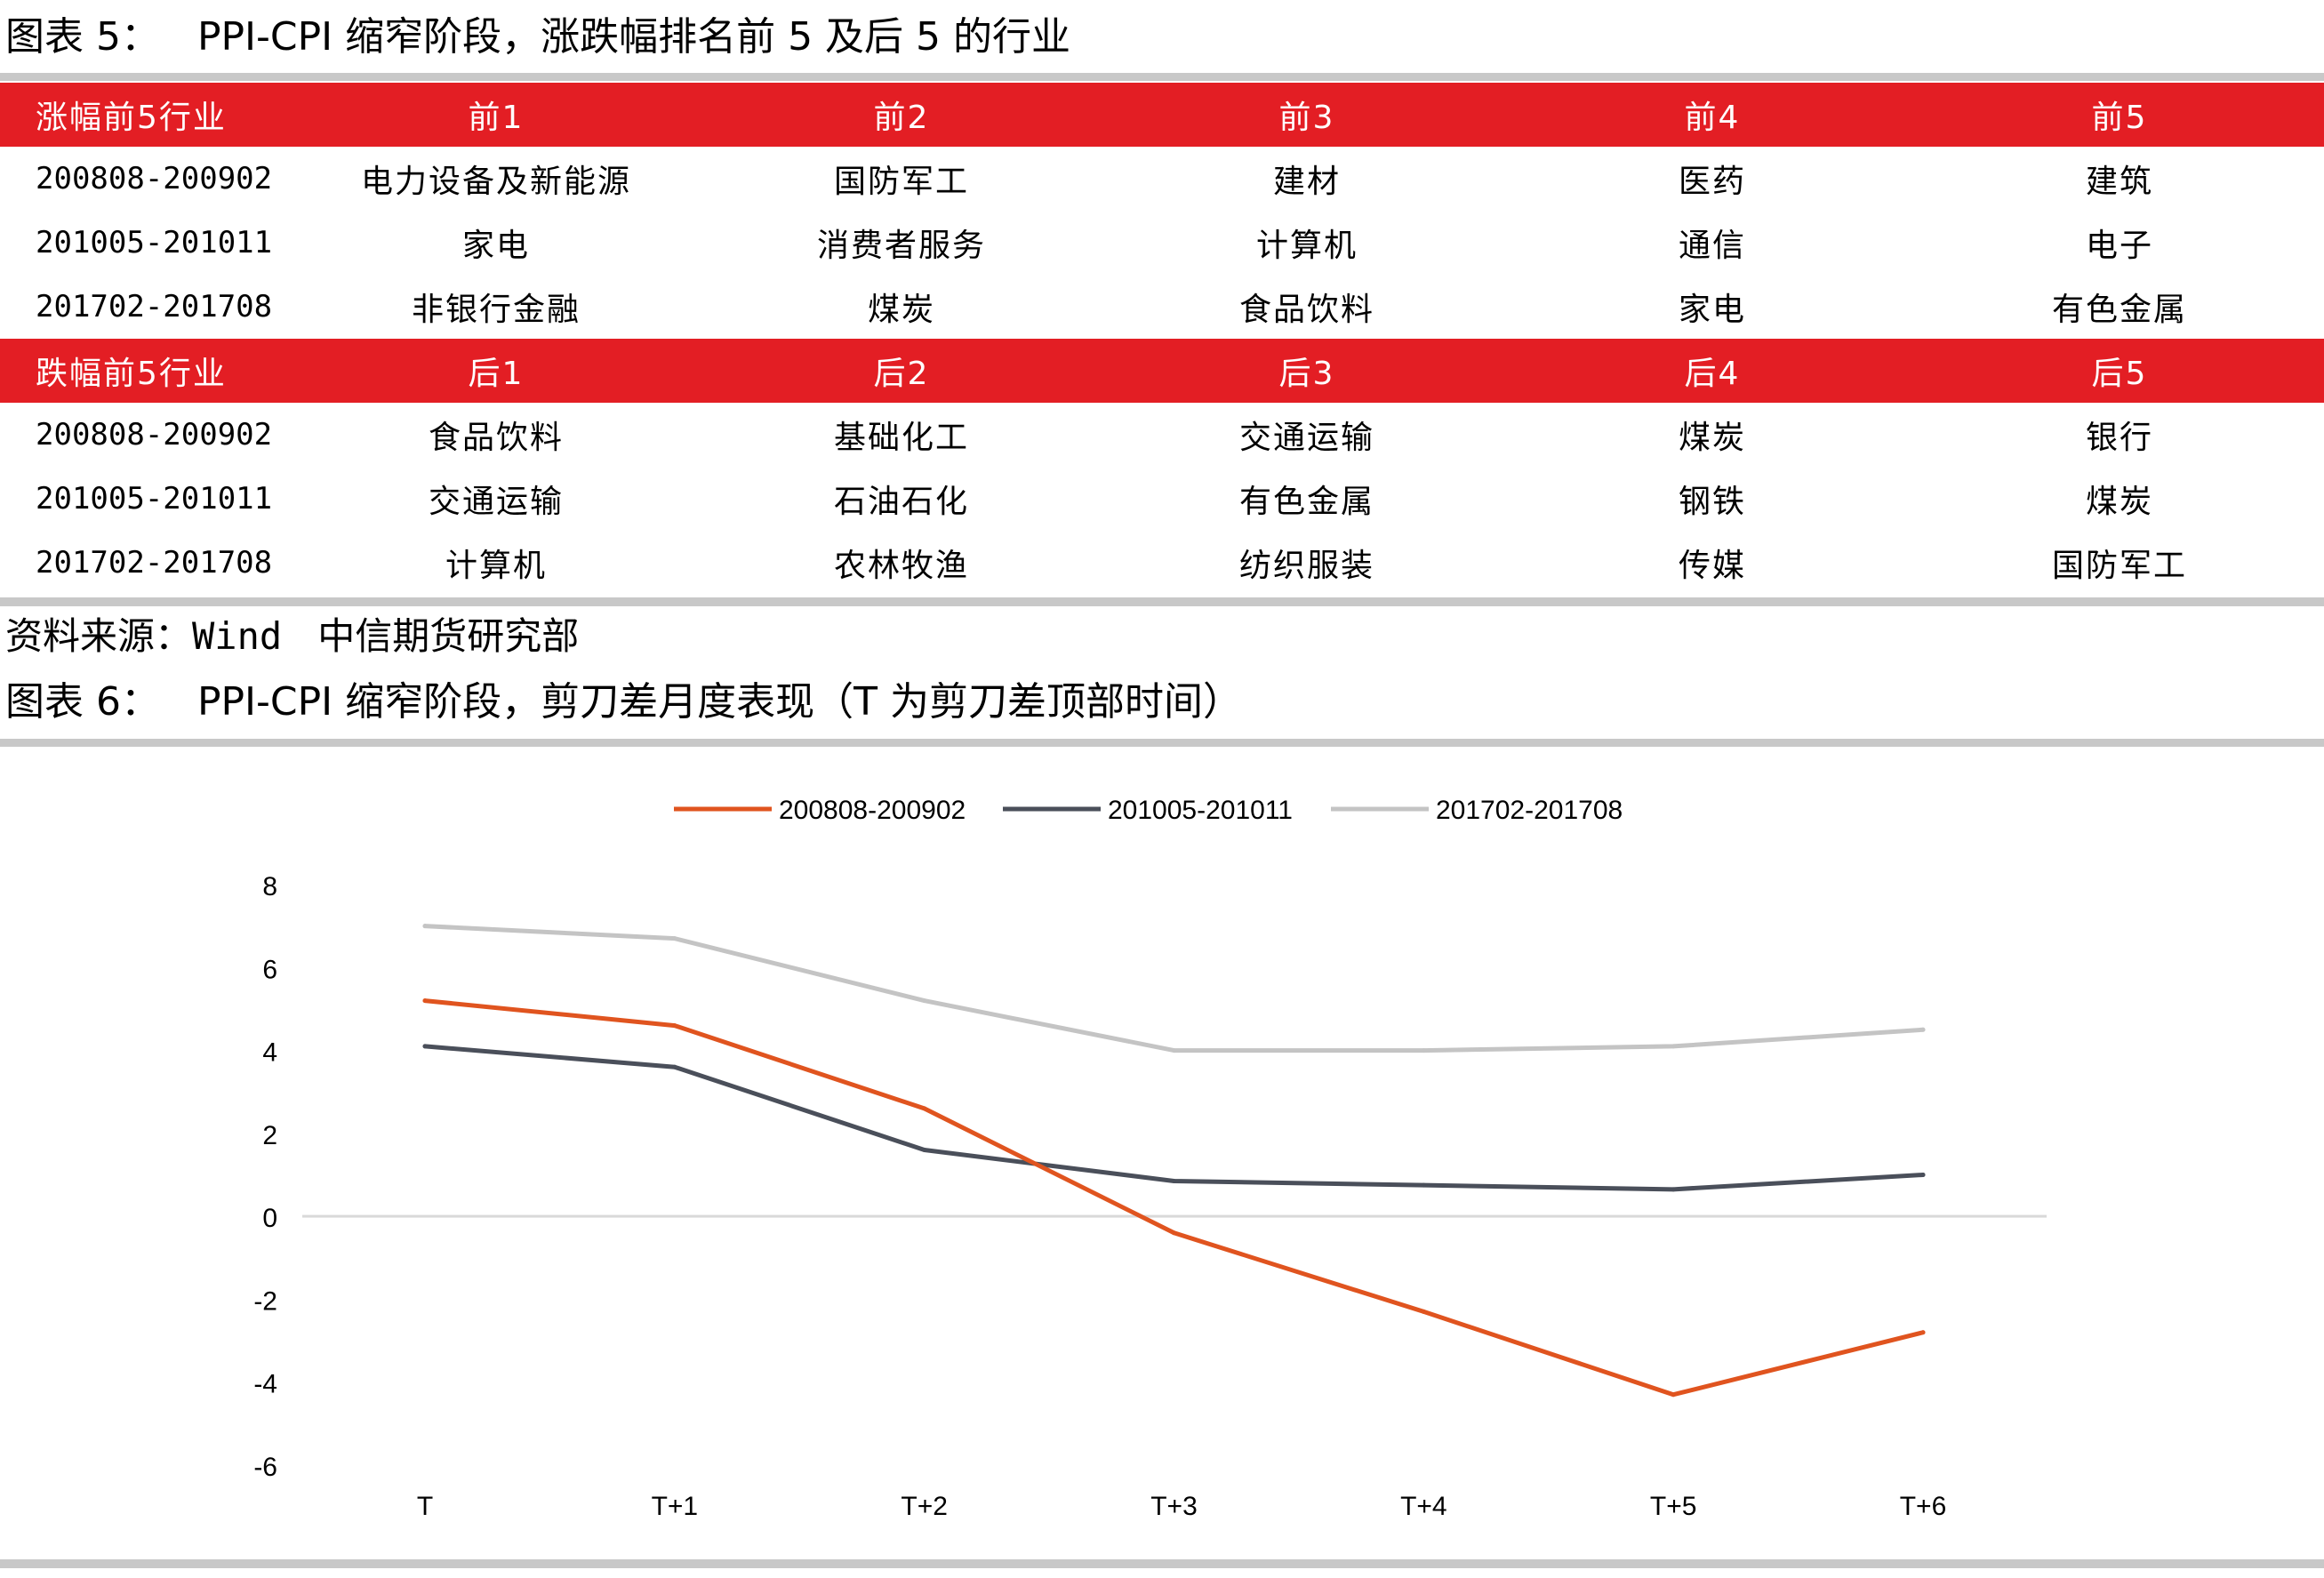  Describe the element at coordinates (901, 438) in the screenshot. I see `industry-cell: 基础化工` at that location.